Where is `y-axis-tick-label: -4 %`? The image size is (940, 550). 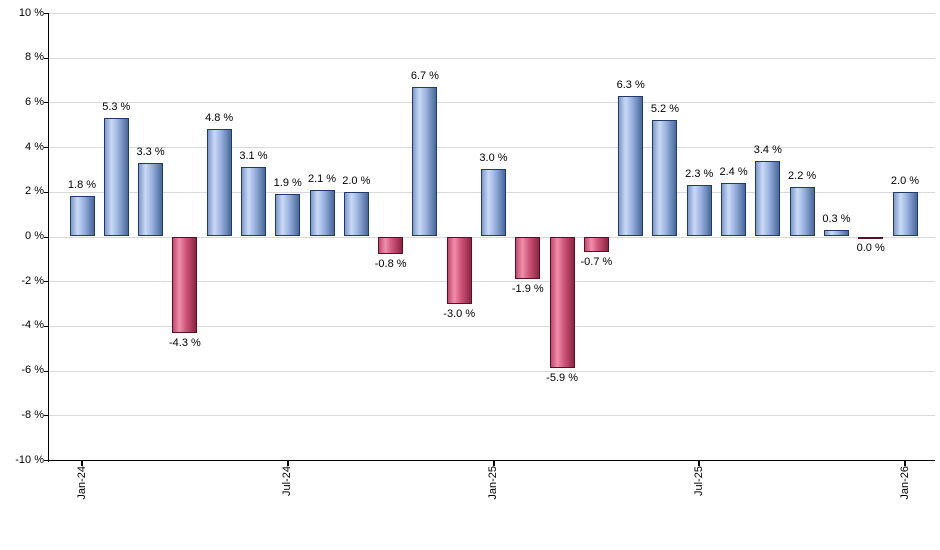
y-axis-tick-label: -4 % is located at coordinates (32, 325).